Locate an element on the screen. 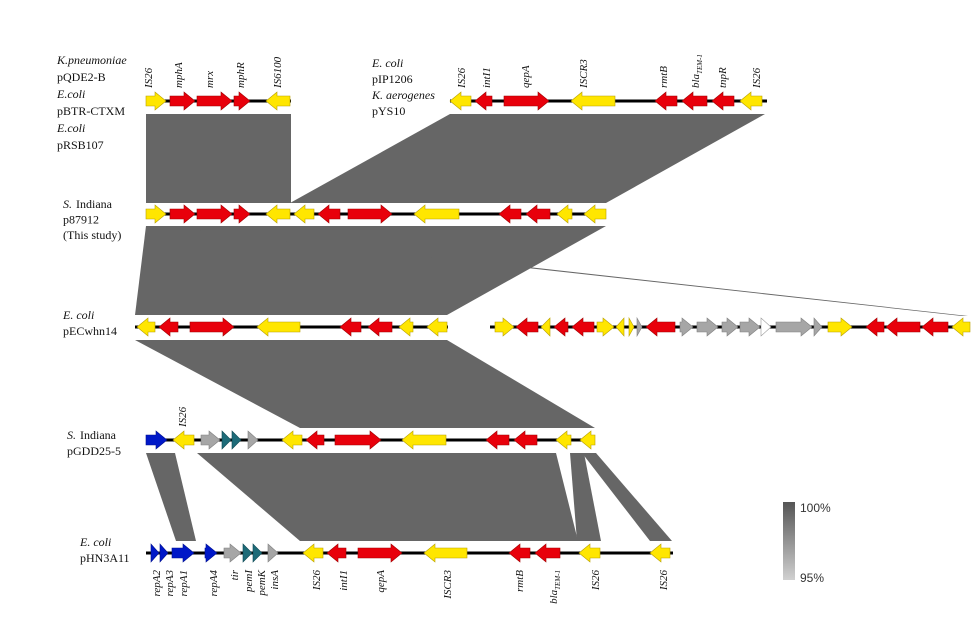  gene-name: IS6100 is located at coordinates (278, 72).